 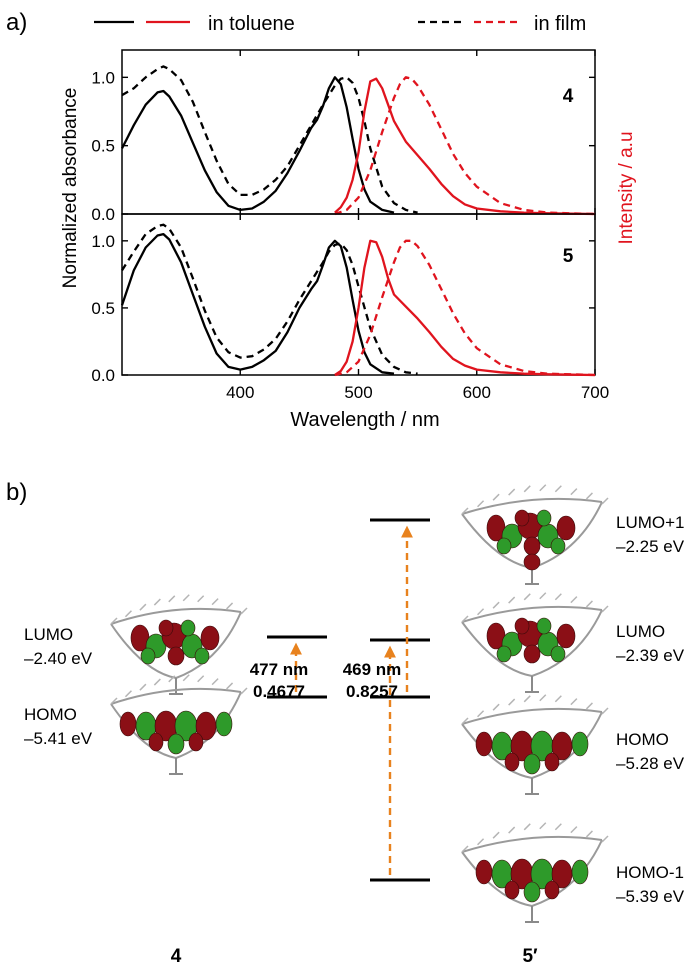 I want to click on y-tick-label: 0.5, so click(x=103, y=308).